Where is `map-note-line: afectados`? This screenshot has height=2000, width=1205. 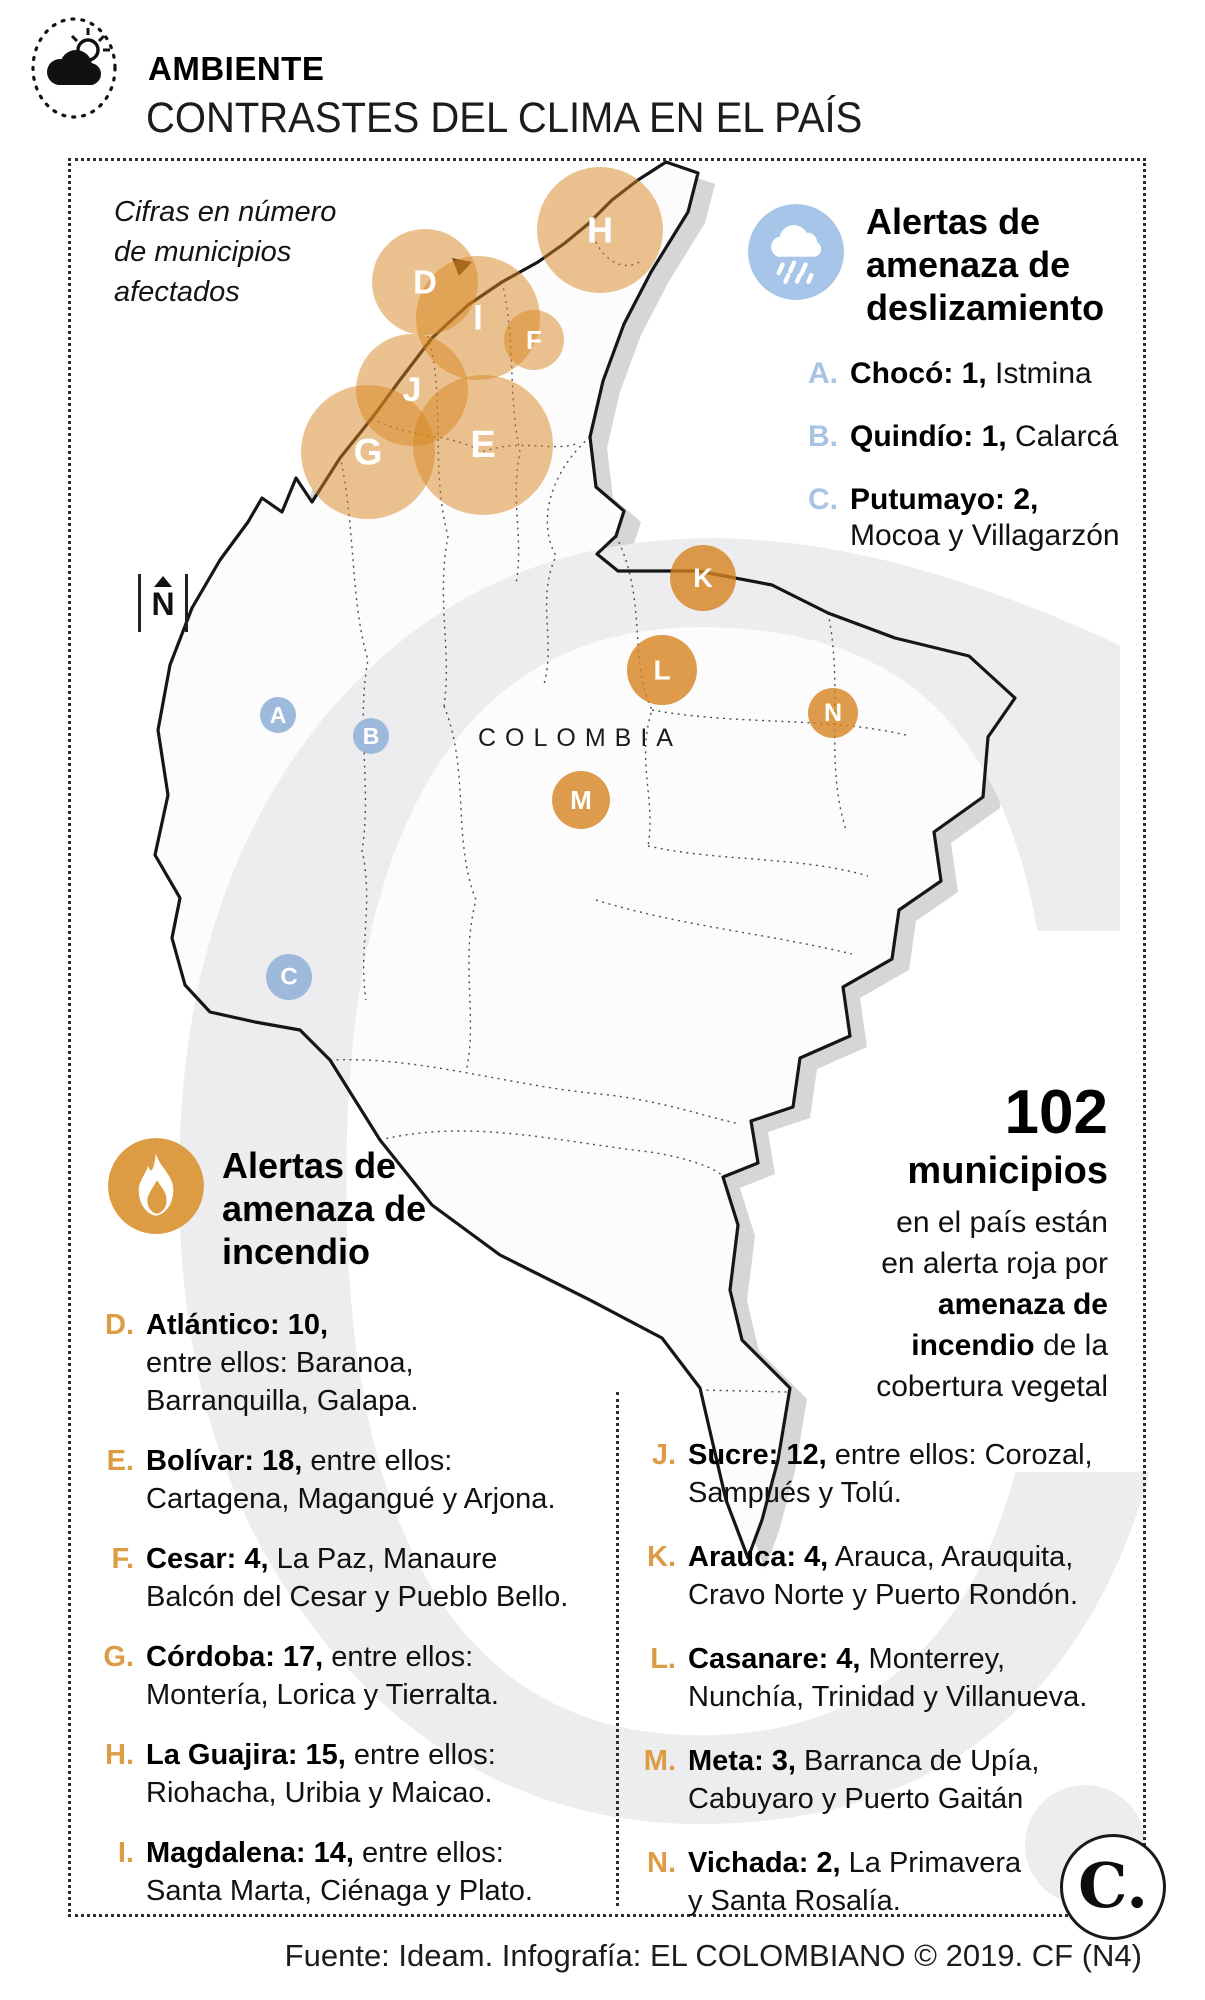 map-note-line: afectados is located at coordinates (177, 292).